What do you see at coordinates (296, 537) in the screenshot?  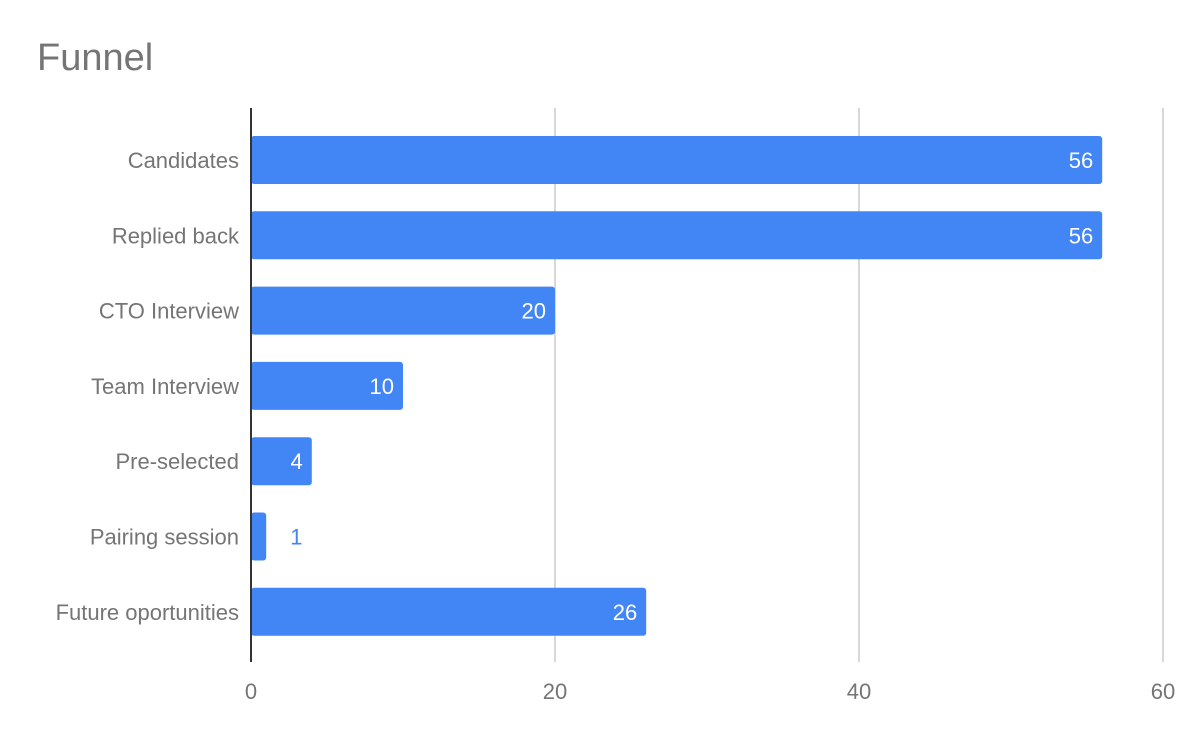 I see `data-label: 1` at bounding box center [296, 537].